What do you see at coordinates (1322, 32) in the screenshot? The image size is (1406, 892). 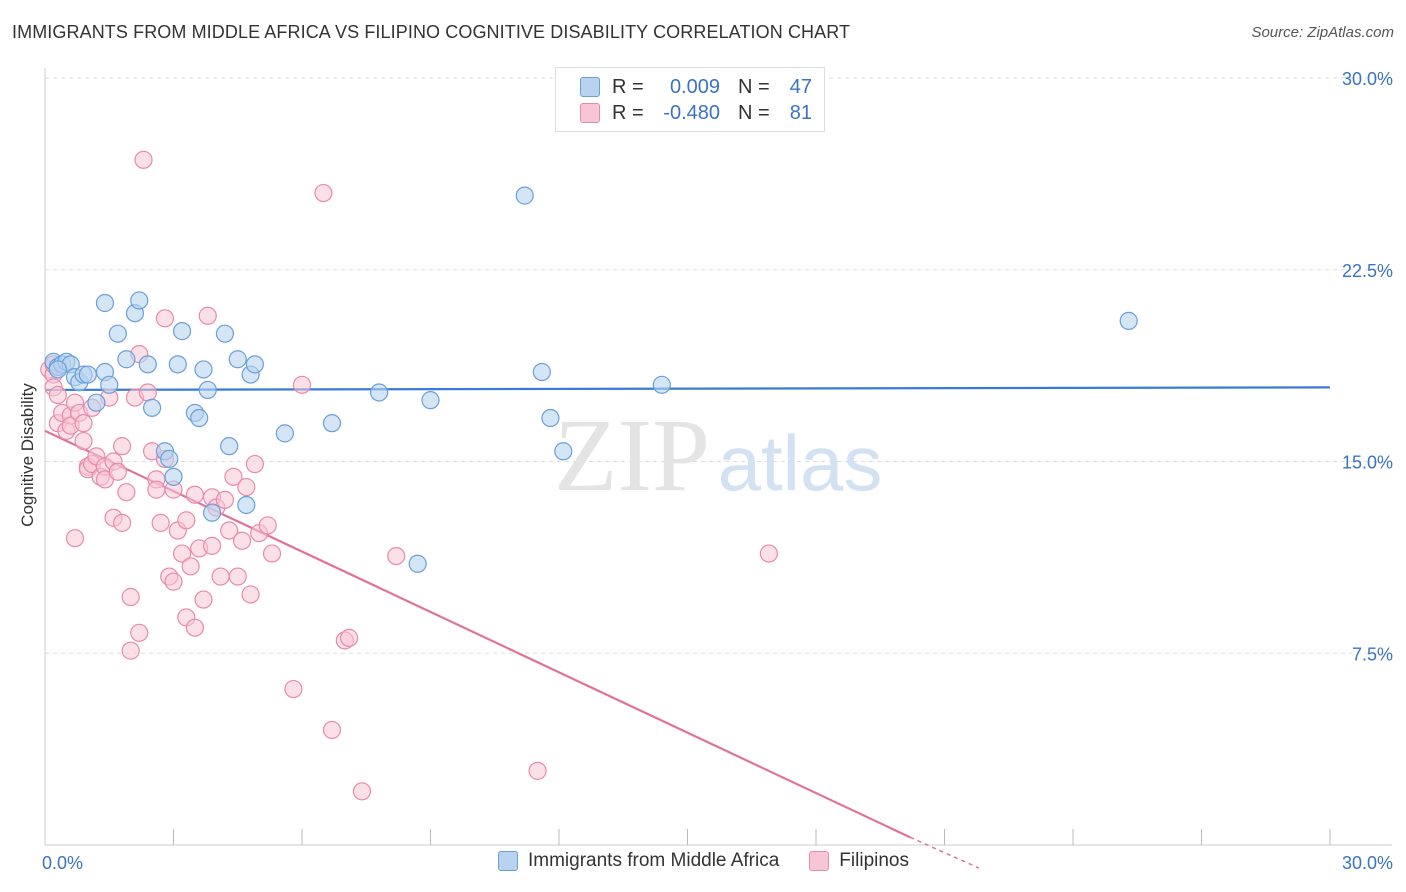 I see `source-label: Source: ZipAtlas.com` at bounding box center [1322, 32].